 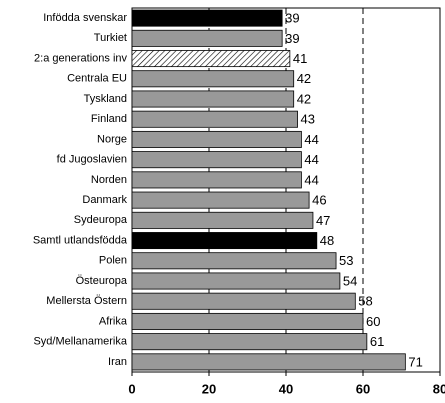 What do you see at coordinates (113, 261) in the screenshot?
I see `y-tick-label: Polen` at bounding box center [113, 261].